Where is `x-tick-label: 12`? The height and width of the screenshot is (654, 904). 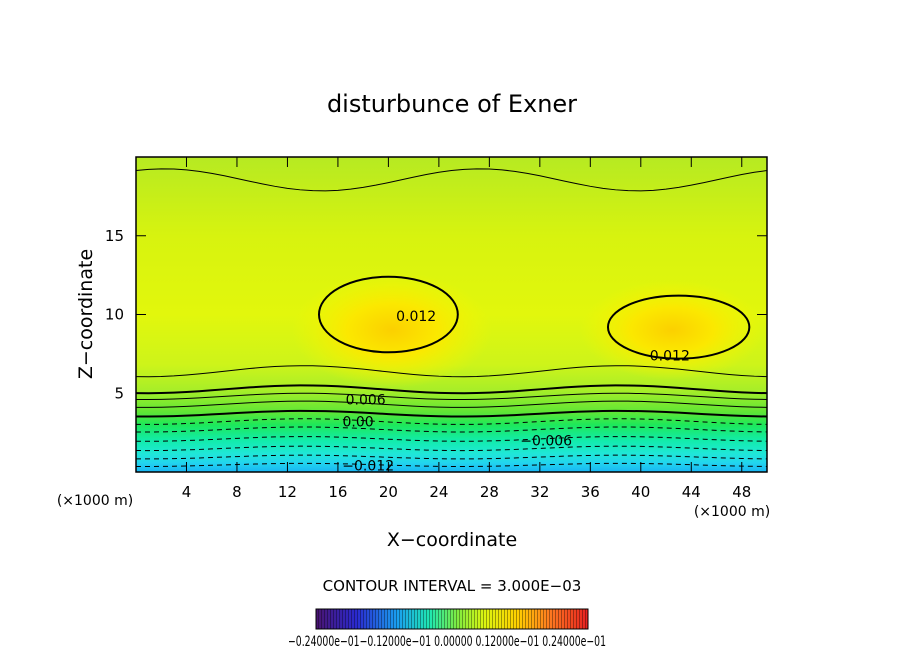
x-tick-label: 12 is located at coordinates (287, 492).